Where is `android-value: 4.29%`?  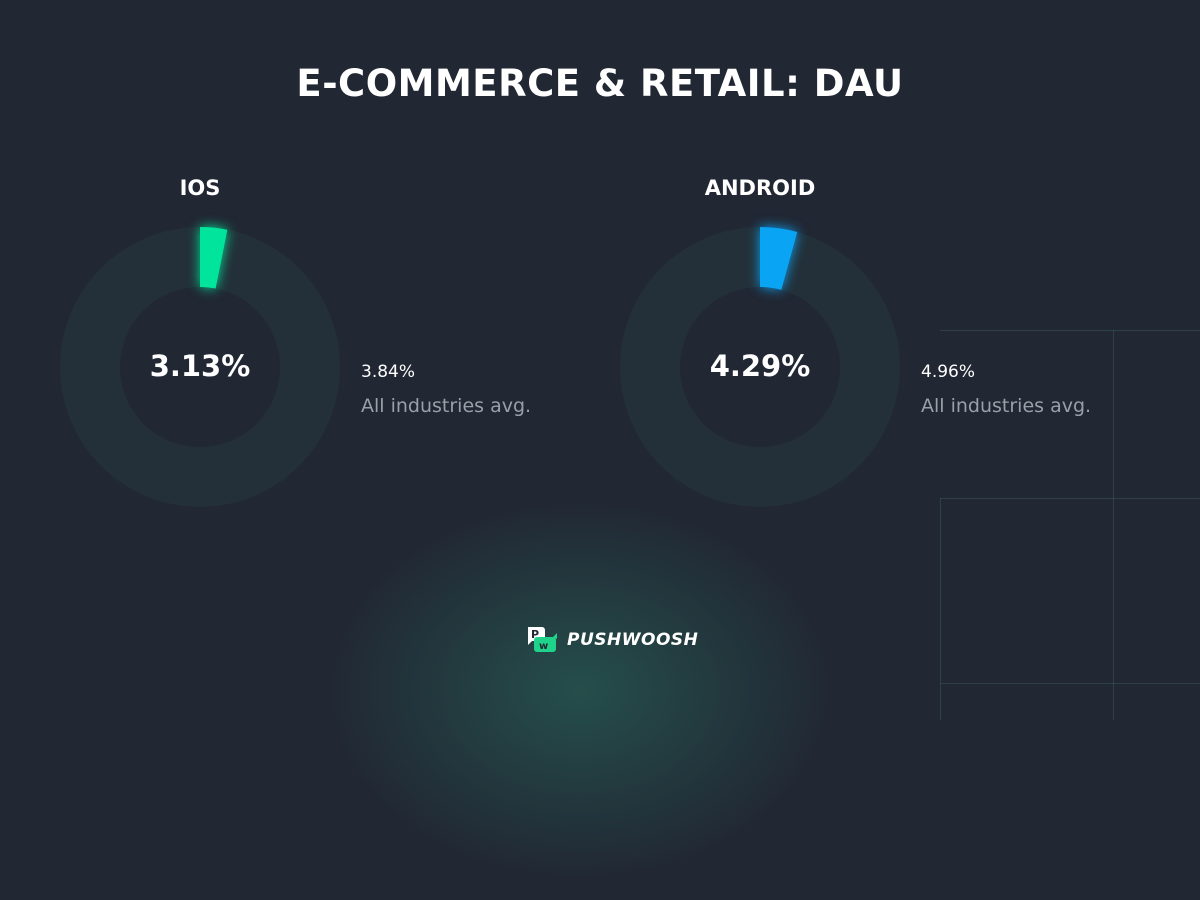
android-value: 4.29% is located at coordinates (760, 366).